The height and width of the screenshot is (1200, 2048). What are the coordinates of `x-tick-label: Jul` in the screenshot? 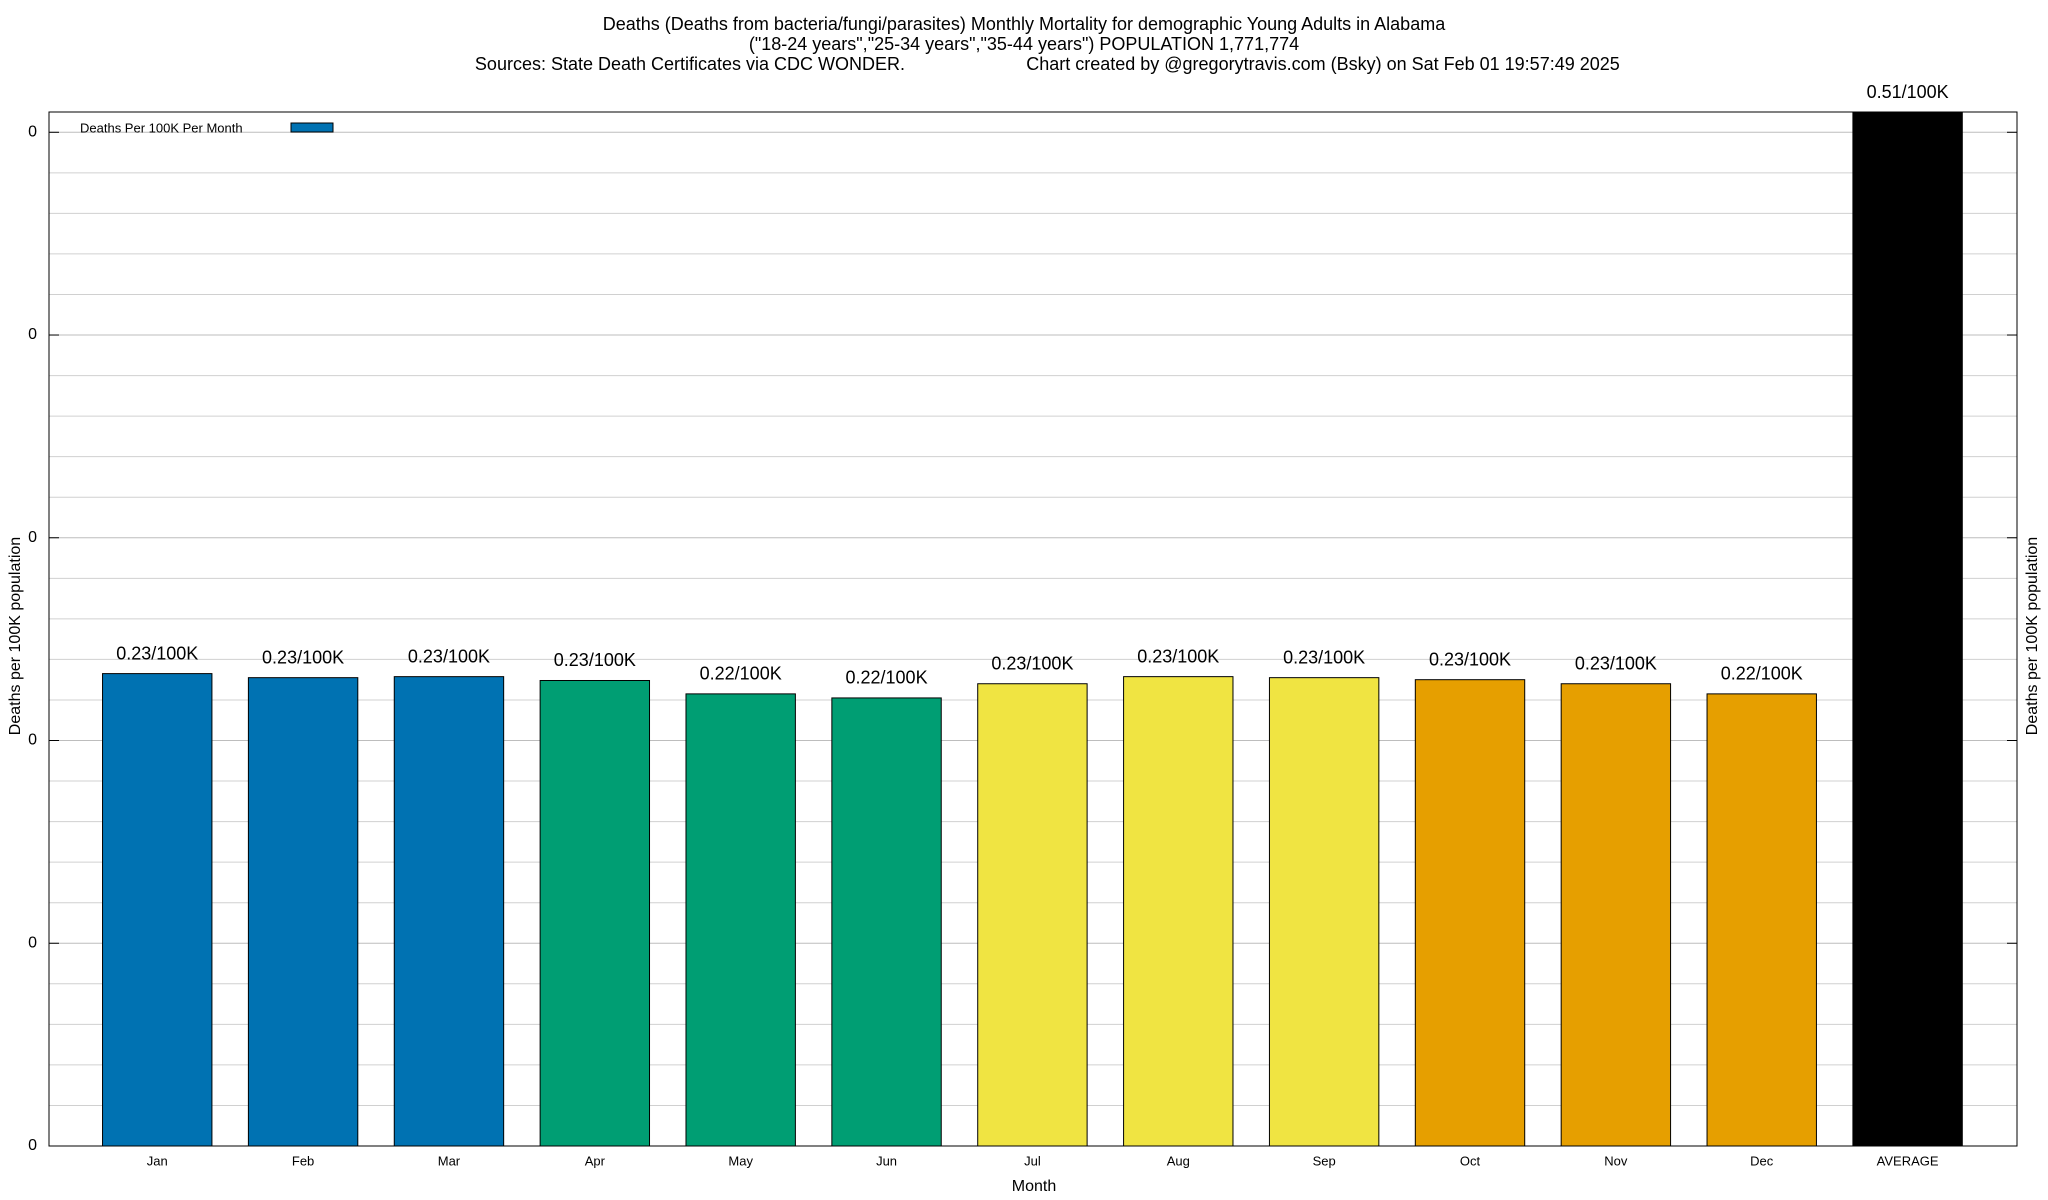 It's located at (1032, 1160).